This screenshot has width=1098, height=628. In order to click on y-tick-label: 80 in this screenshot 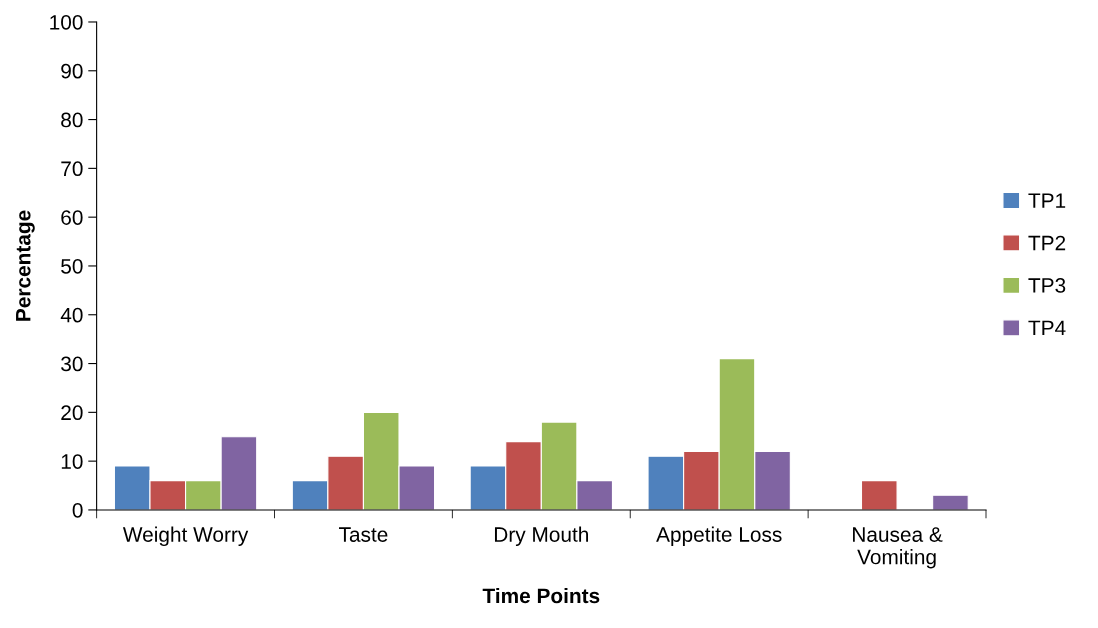, I will do `click(72, 120)`.